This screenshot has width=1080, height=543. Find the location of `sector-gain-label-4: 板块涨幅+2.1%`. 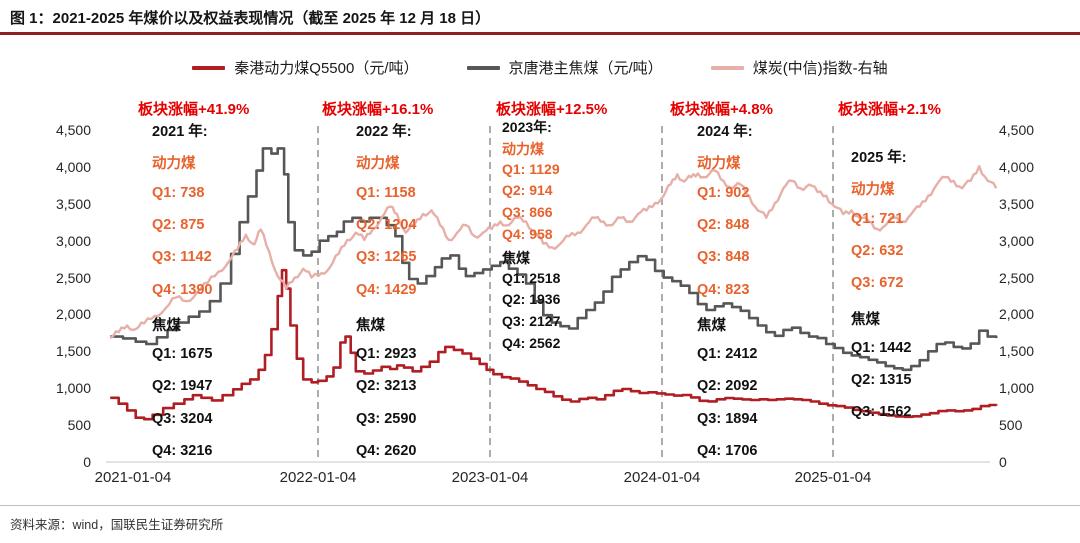

sector-gain-label-4: 板块涨幅+2.1% is located at coordinates (889, 109).